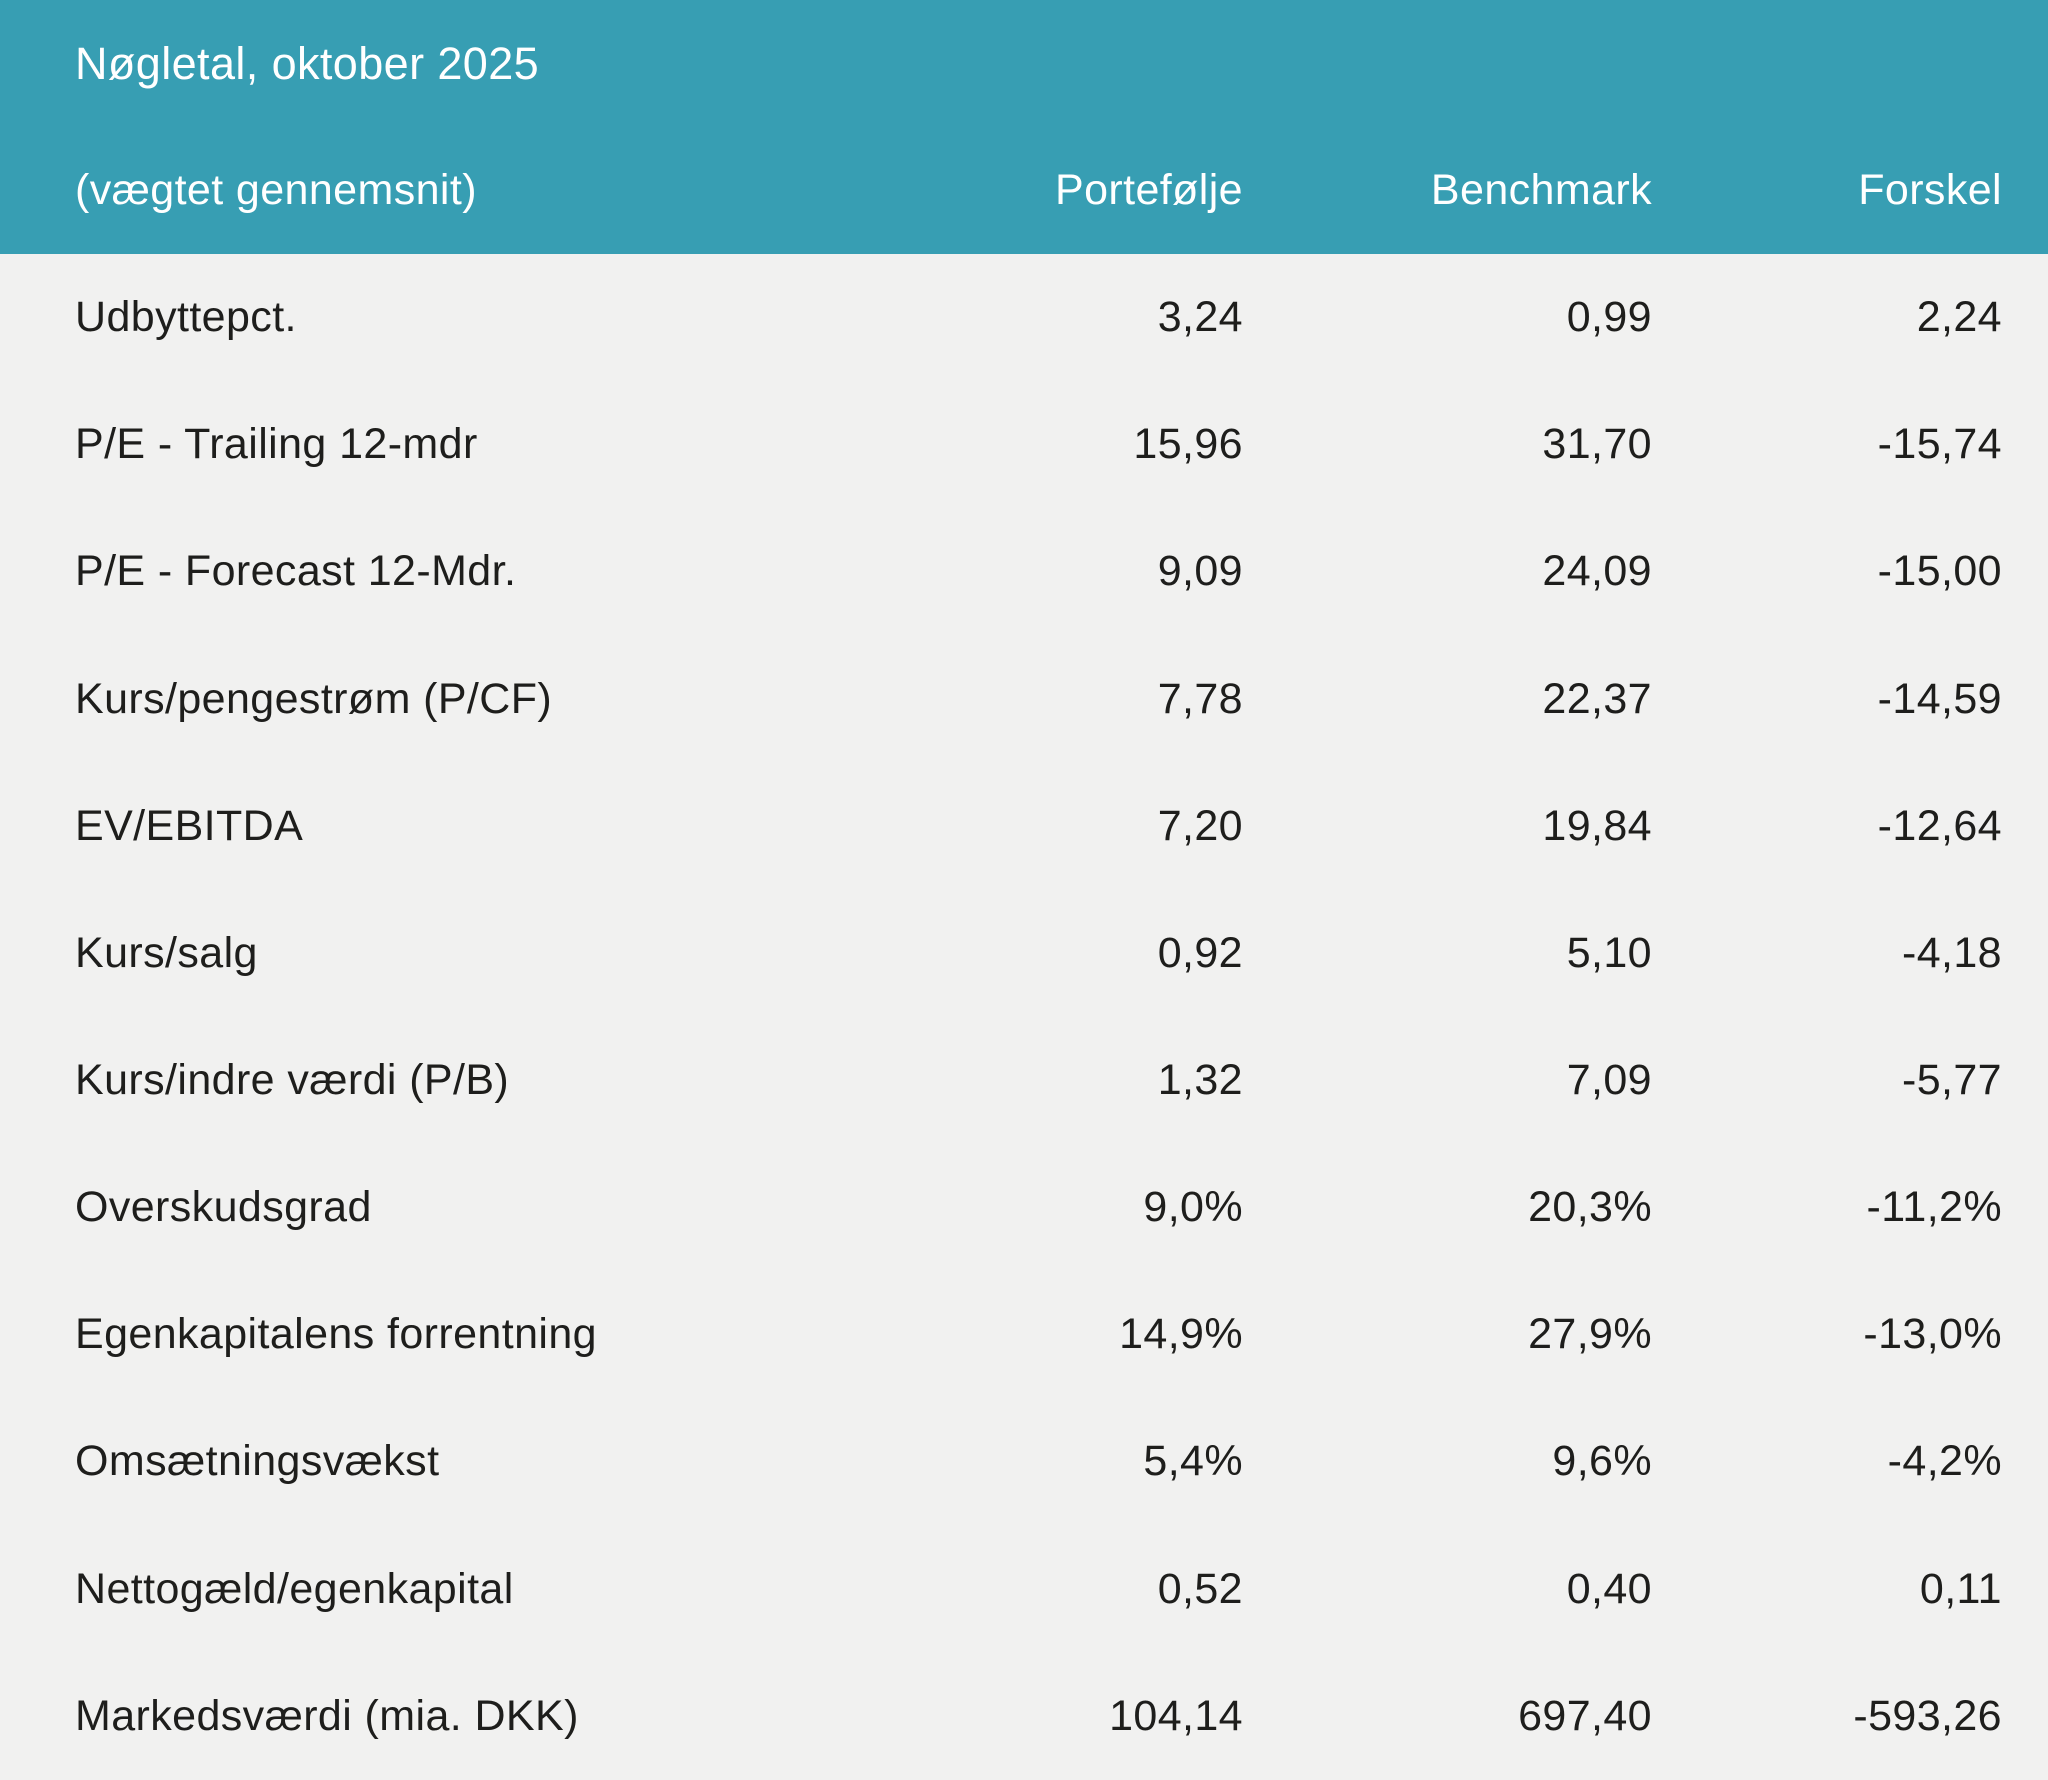 The image size is (2048, 1780). What do you see at coordinates (296, 571) in the screenshot?
I see `row-label: P/E - Forecast 12-Mdr.` at bounding box center [296, 571].